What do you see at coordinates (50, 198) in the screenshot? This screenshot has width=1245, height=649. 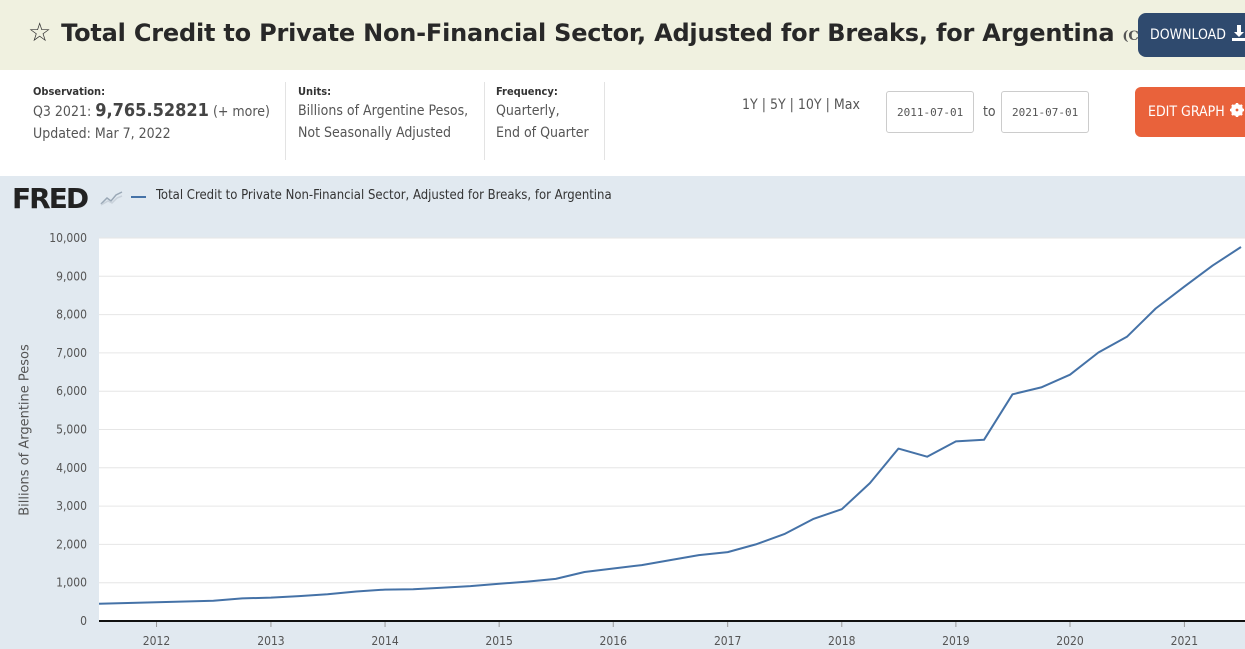 I see `fred-logo: FRED` at bounding box center [50, 198].